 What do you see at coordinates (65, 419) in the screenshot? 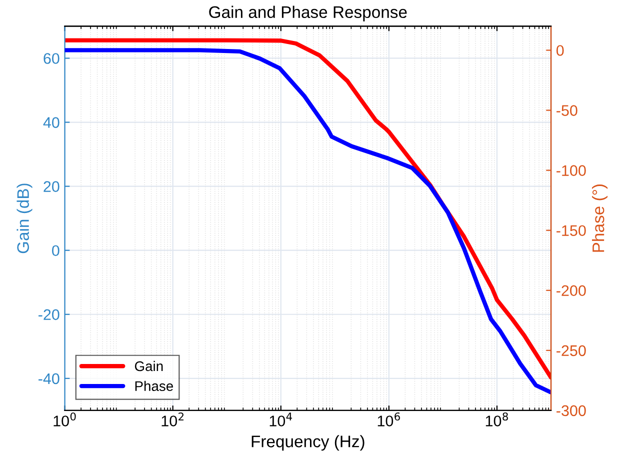
I see `x-tick-label: 10$^{0}$` at bounding box center [65, 419].